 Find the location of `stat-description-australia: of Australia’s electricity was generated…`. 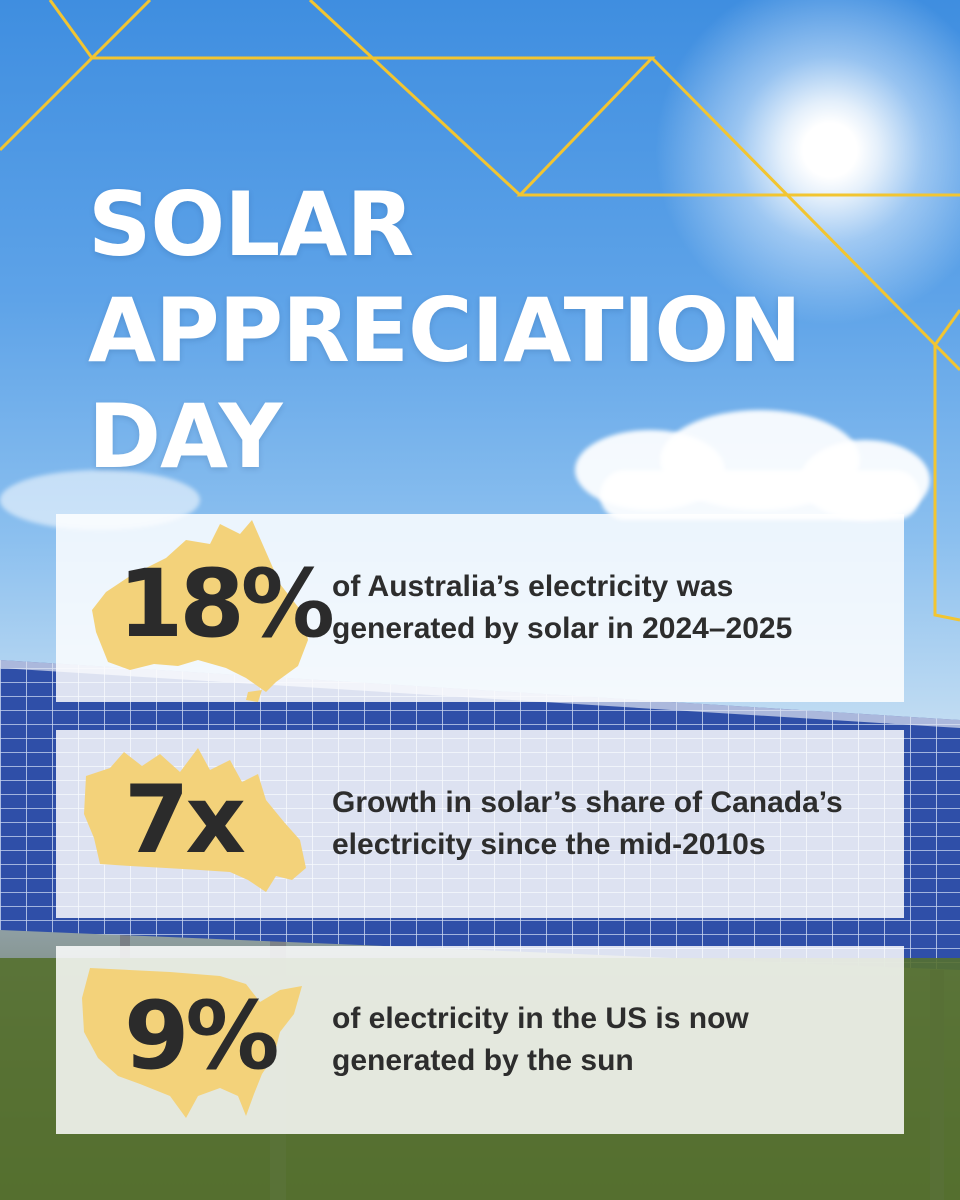

stat-description-australia: of Australia’s electricity was generated… is located at coordinates (612, 608).